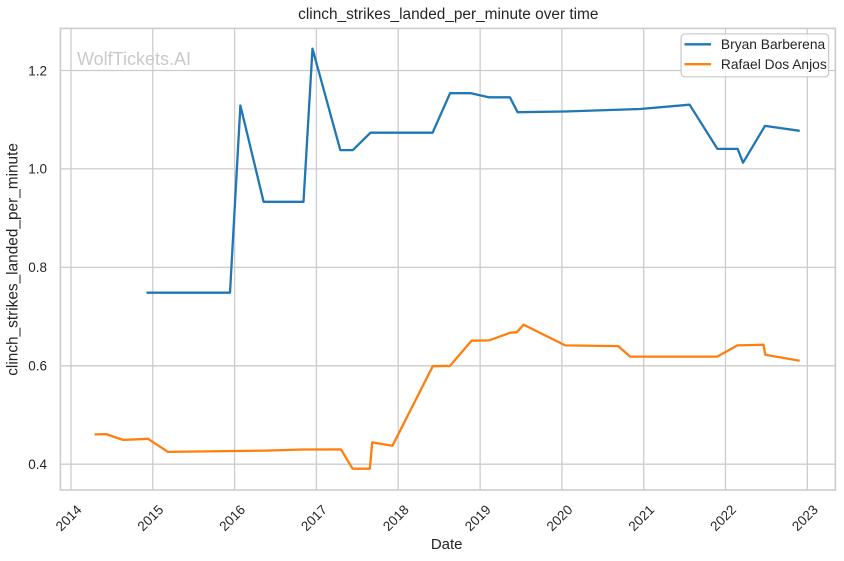  Describe the element at coordinates (773, 44) in the screenshot. I see `svg-text: Bryan Barberena` at that location.